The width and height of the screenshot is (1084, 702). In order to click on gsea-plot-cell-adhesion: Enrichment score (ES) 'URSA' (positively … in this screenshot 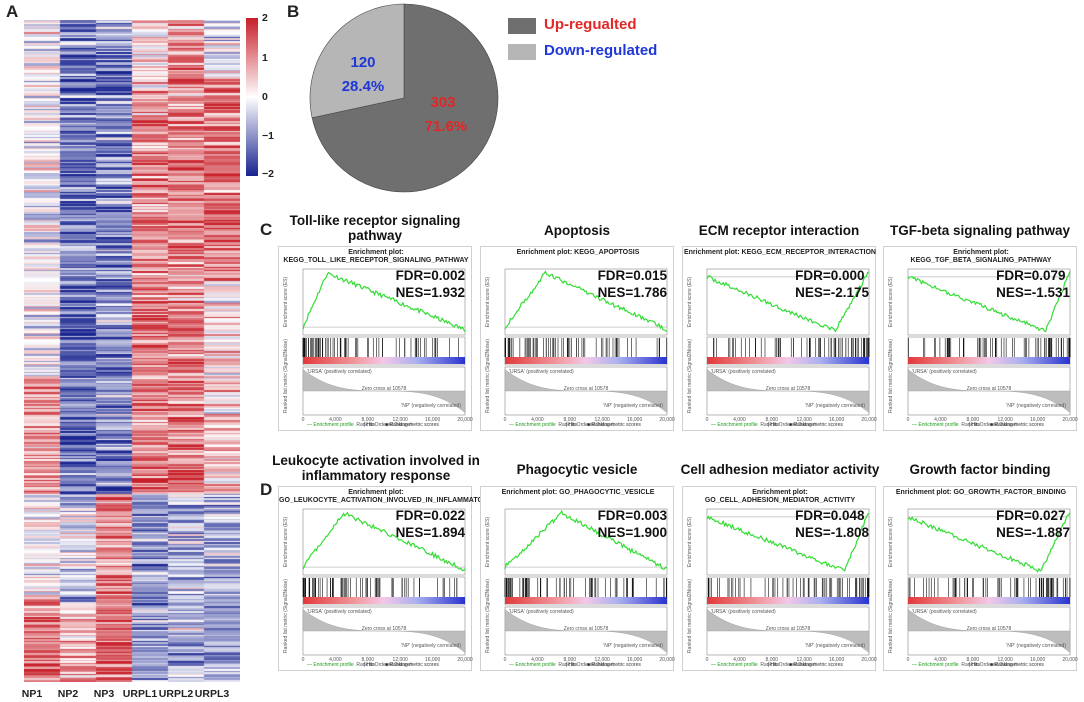, I will do `click(782, 588)`.